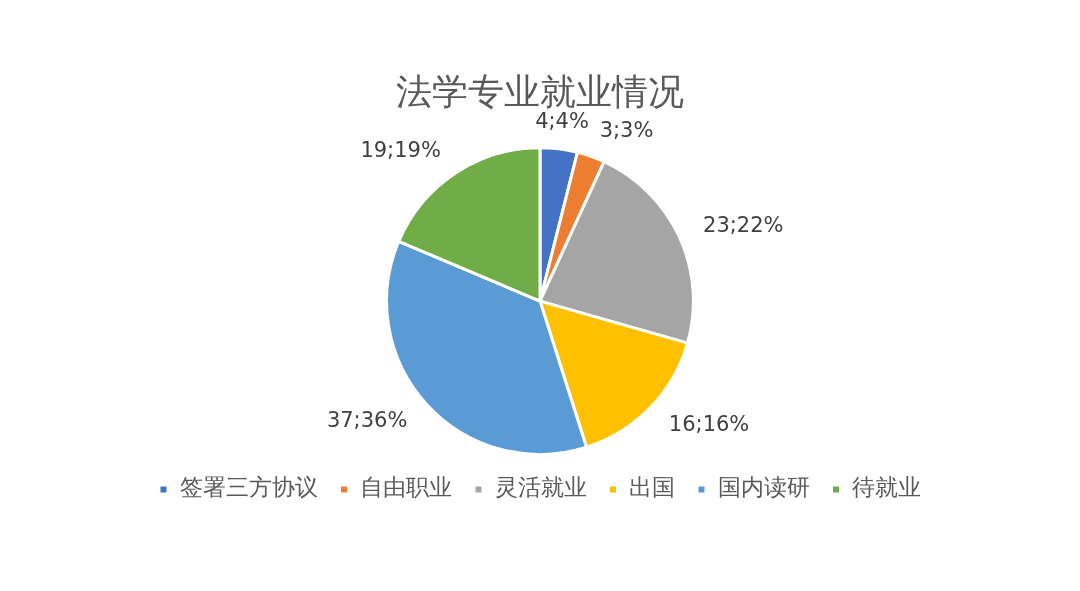  I want to click on chart-title: 法学专业就业情况, so click(540, 91).